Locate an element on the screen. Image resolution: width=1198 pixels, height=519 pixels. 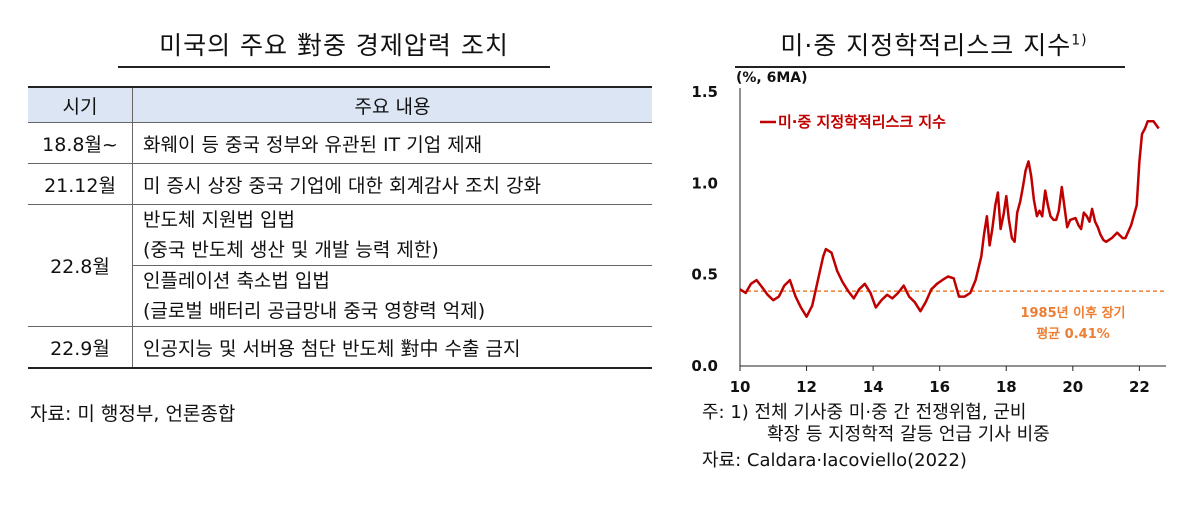
row-content: 반도체 지원법 입법 (중국 반도체 생산 및 개발 능력 제한) is located at coordinates (392, 235).